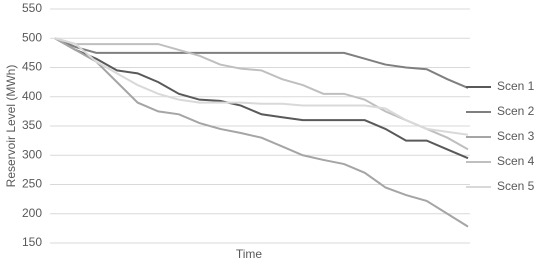 The height and width of the screenshot is (275, 543). What do you see at coordinates (516, 186) in the screenshot?
I see `legend-label: Scen 5` at bounding box center [516, 186].